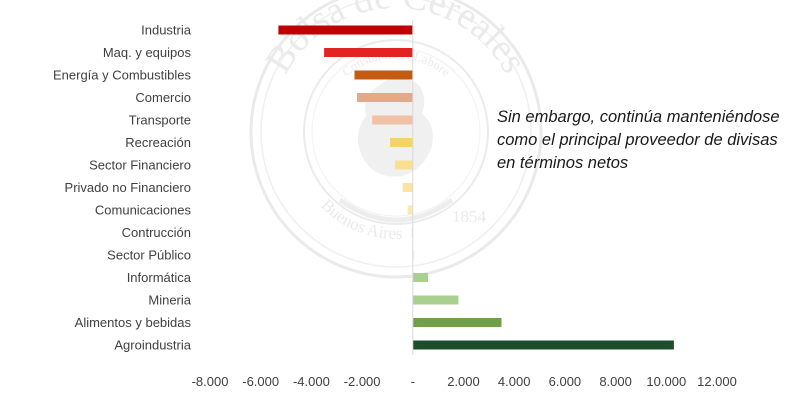 The image size is (800, 410). Describe the element at coordinates (140, 165) in the screenshot. I see `category-label: Sector Financiero` at that location.